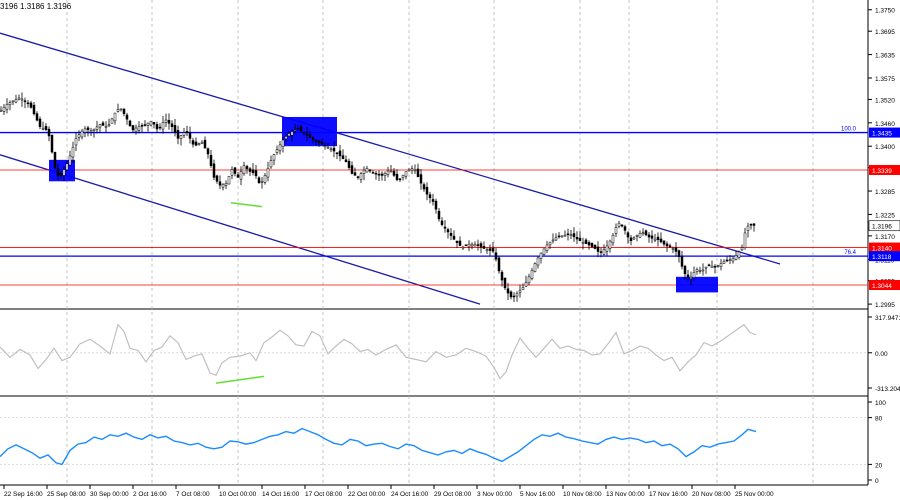  I want to click on osc-tick-label: 0.00, so click(881, 354).